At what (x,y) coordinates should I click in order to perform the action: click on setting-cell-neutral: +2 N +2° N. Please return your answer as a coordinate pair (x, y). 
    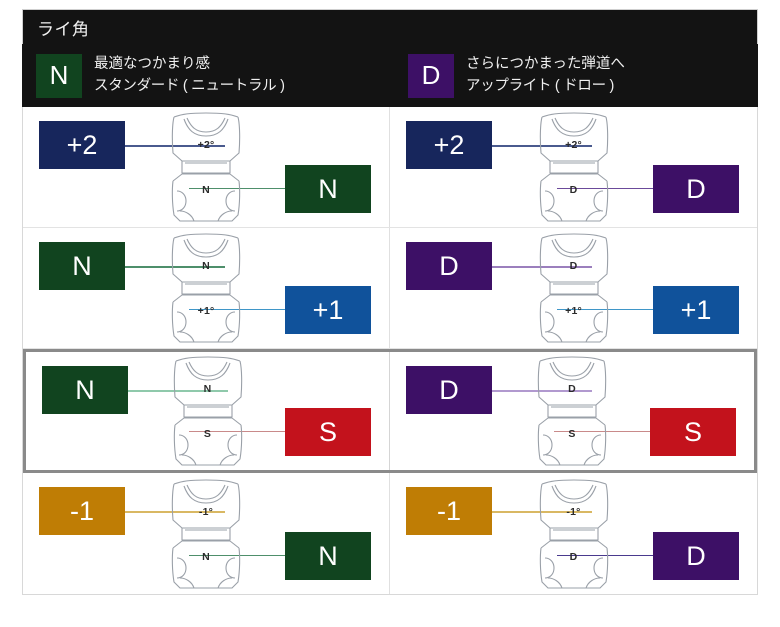
    Looking at the image, I should click on (206, 167).